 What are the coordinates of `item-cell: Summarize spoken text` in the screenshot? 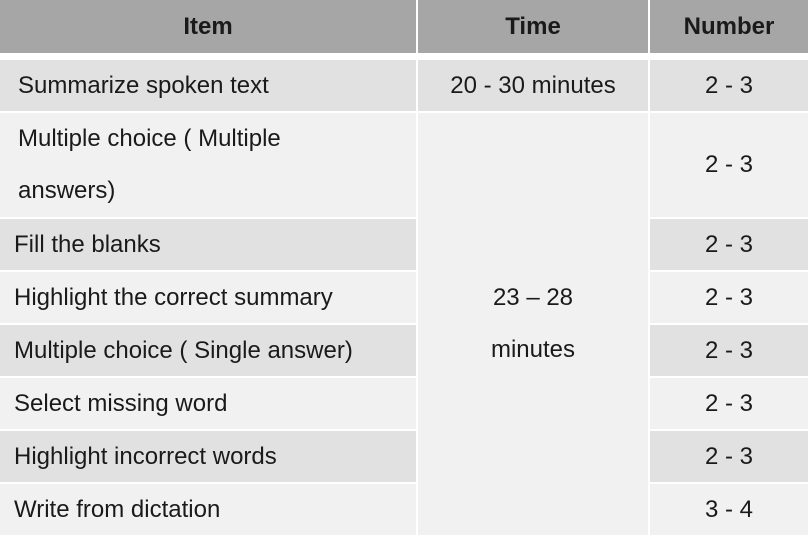 It's located at (209, 86).